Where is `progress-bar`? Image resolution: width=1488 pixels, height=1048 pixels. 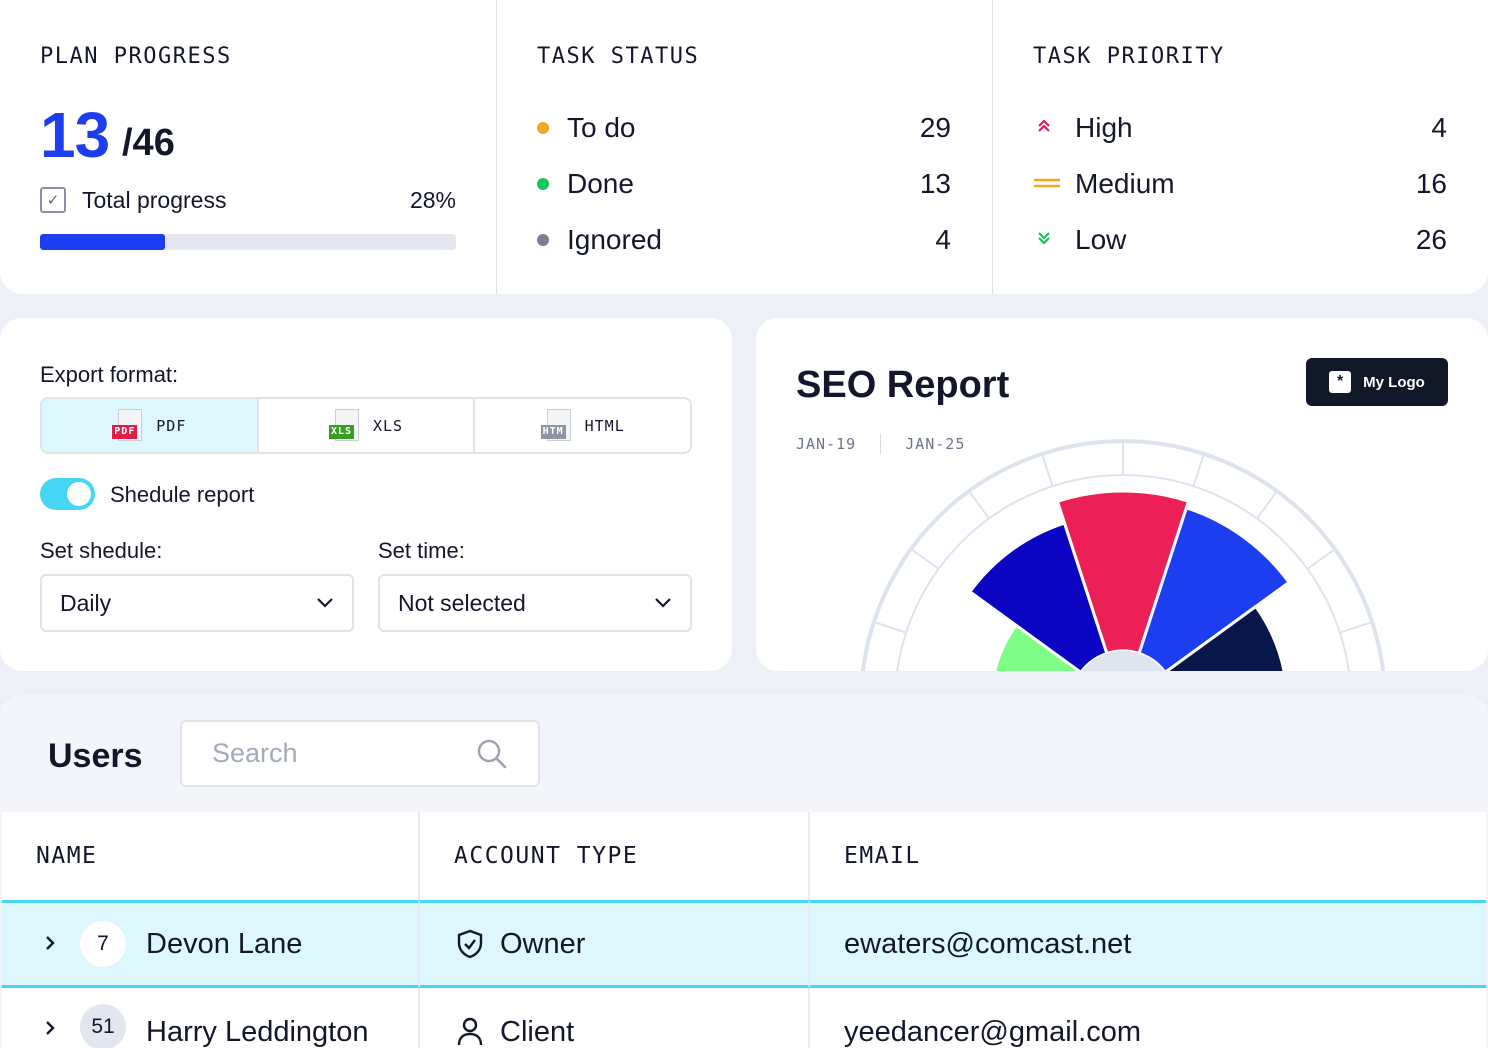 progress-bar is located at coordinates (248, 242).